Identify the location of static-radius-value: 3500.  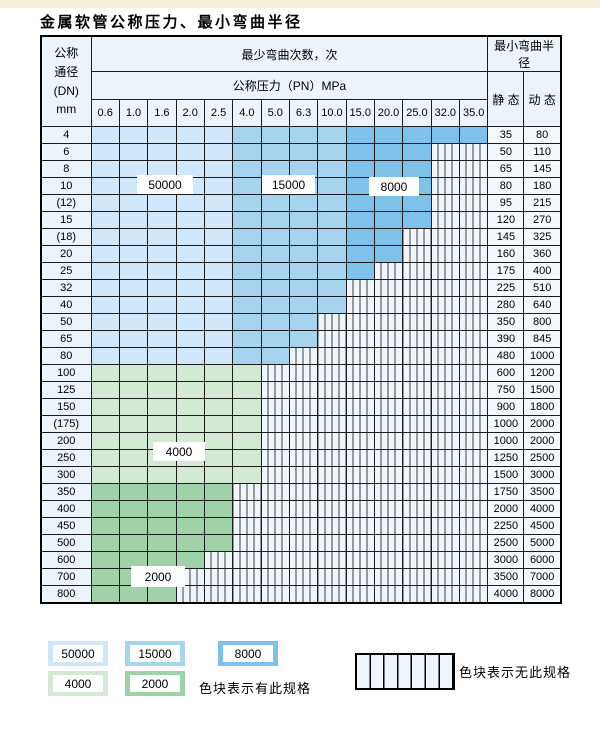
(506, 577).